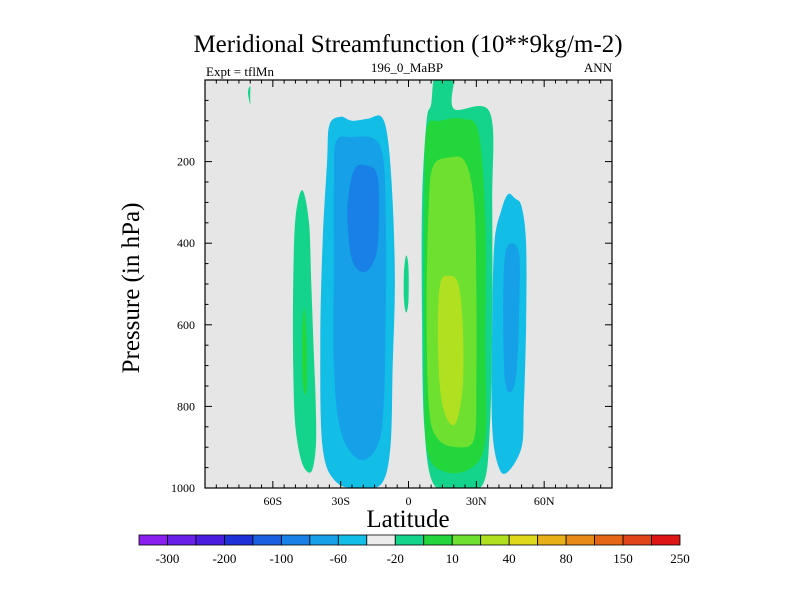 The image size is (800, 600). Describe the element at coordinates (168, 558) in the screenshot. I see `colorbar-label: -300` at that location.